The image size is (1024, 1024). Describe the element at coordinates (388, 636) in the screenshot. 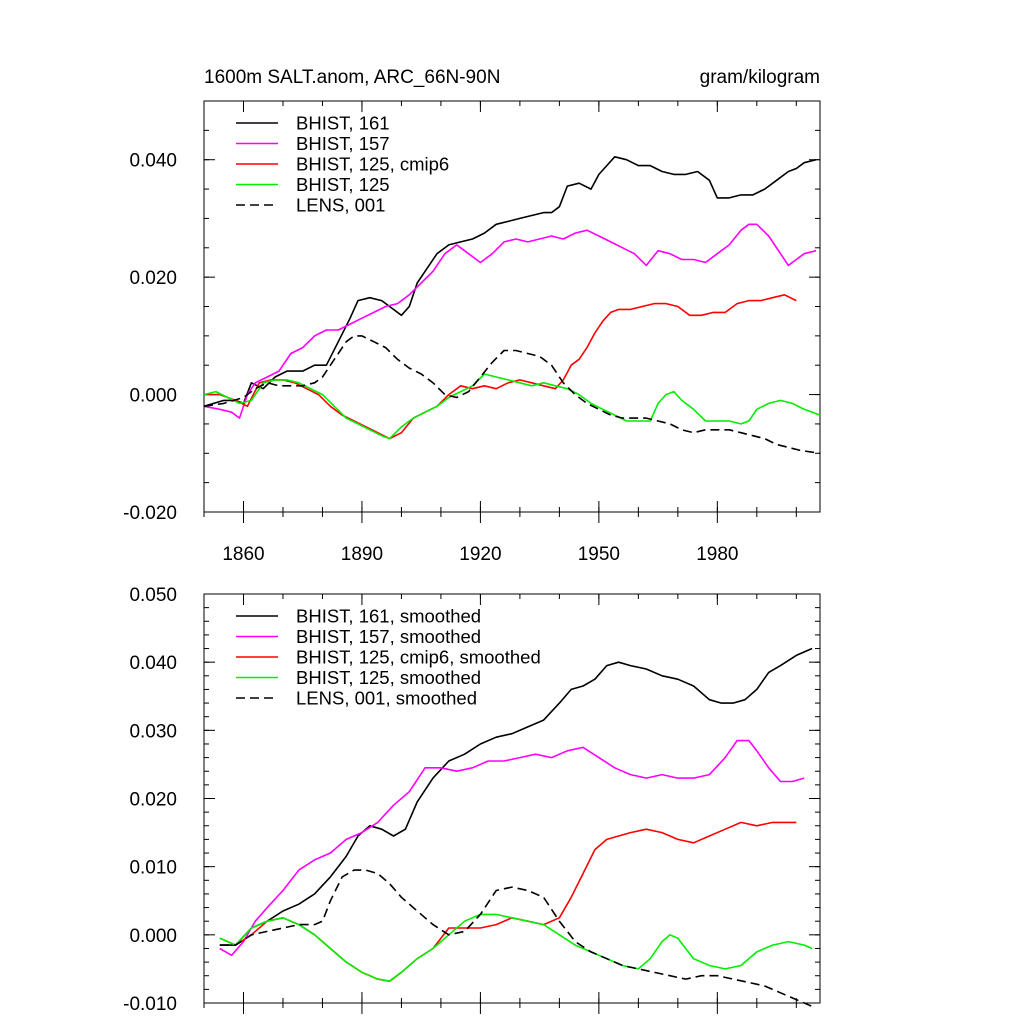

I see `bottom-legend-label-2: BHIST, 157, smoothed` at that location.